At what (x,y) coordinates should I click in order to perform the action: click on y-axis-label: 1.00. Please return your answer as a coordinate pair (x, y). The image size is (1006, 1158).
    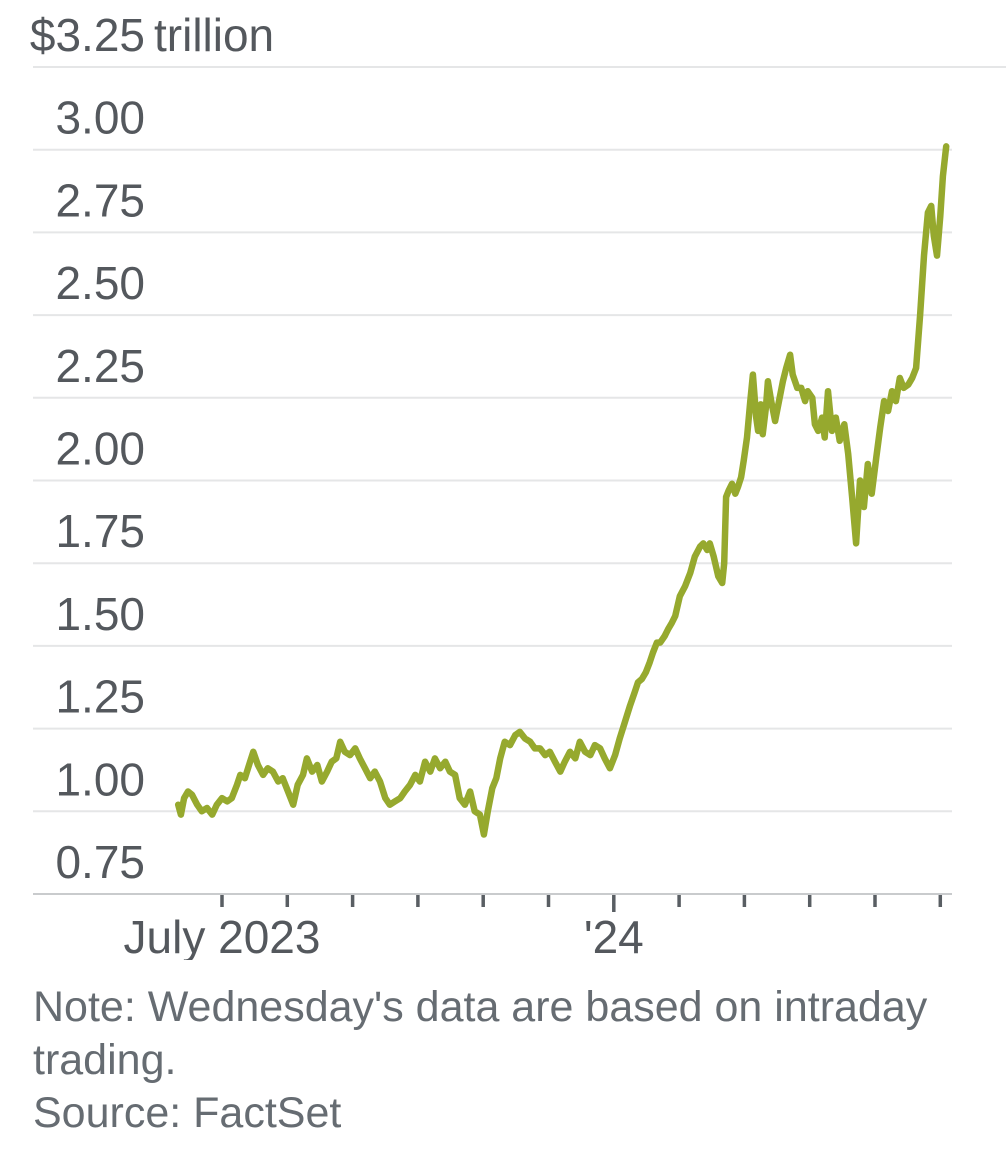
    Looking at the image, I should click on (100, 779).